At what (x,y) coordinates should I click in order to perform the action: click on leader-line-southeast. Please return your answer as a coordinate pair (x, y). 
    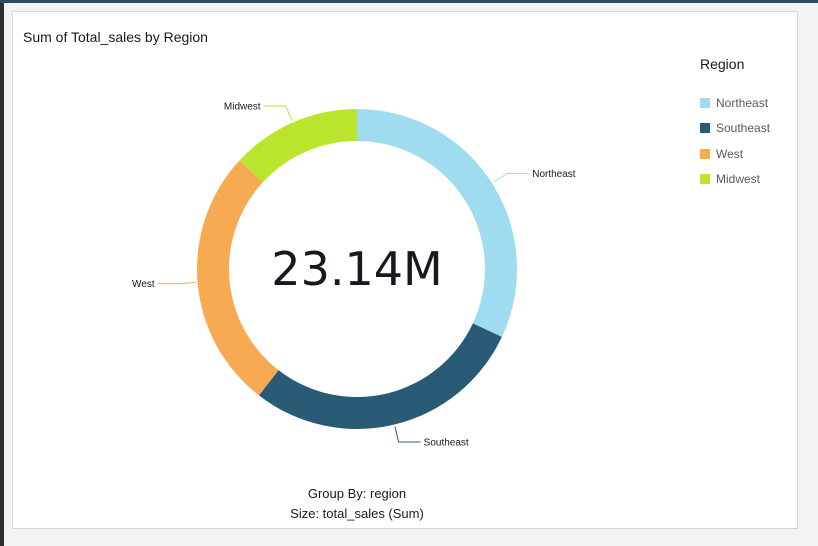
    Looking at the image, I should click on (407, 434).